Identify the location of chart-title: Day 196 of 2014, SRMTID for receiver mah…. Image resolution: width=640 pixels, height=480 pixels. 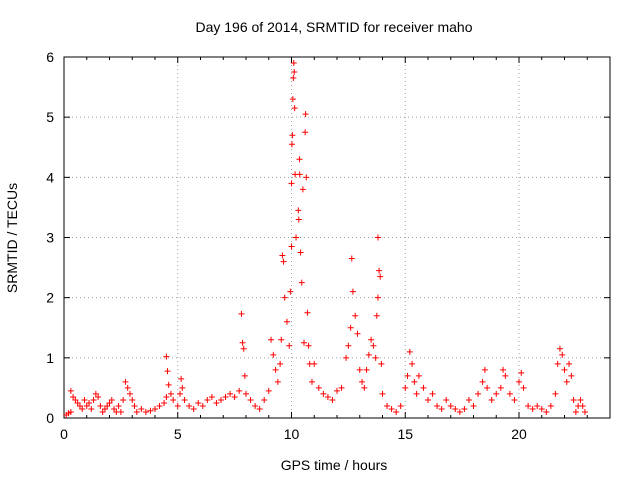
(333, 27).